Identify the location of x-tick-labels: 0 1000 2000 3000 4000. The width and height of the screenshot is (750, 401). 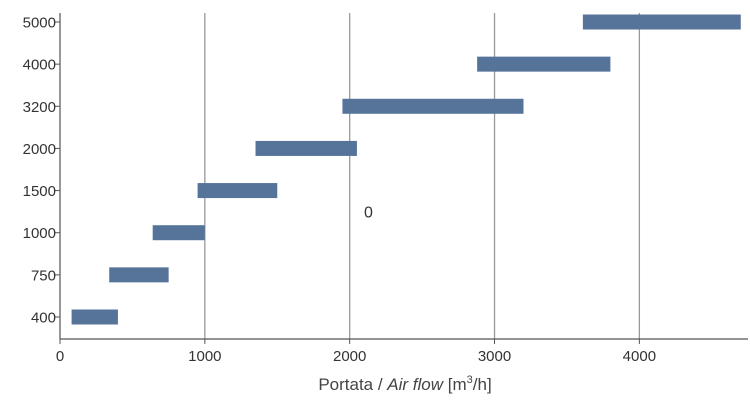
(356, 352).